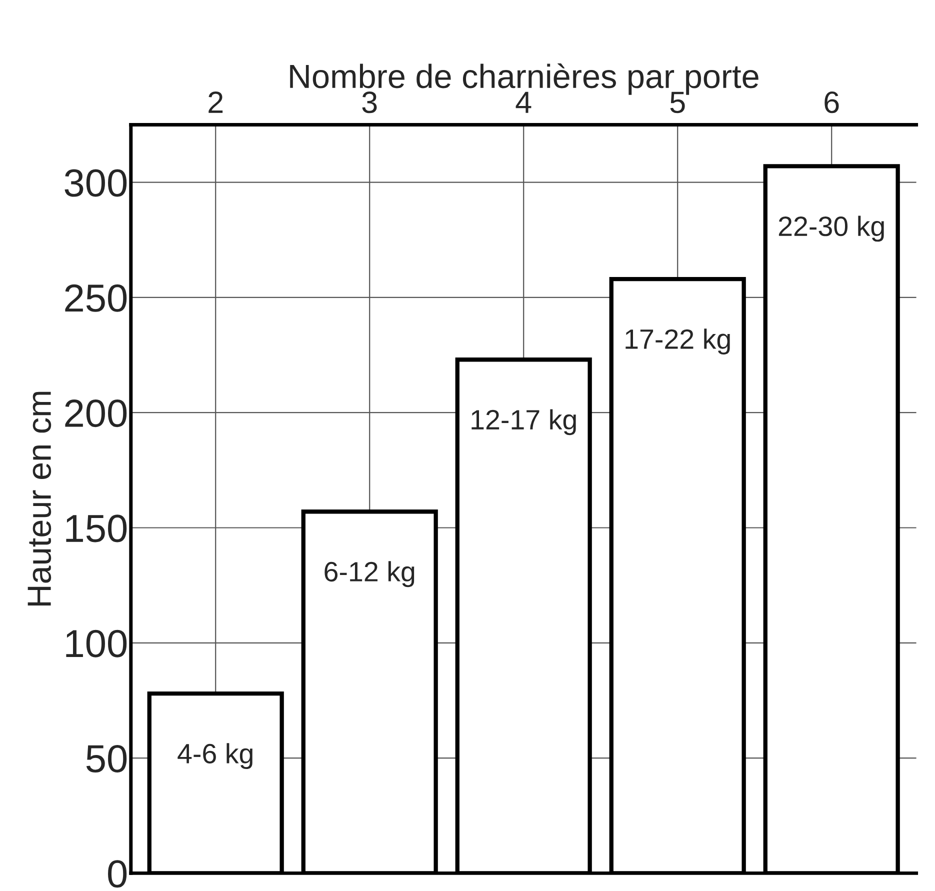  Describe the element at coordinates (215, 756) in the screenshot. I see `annotation: 4-6 kg` at that location.